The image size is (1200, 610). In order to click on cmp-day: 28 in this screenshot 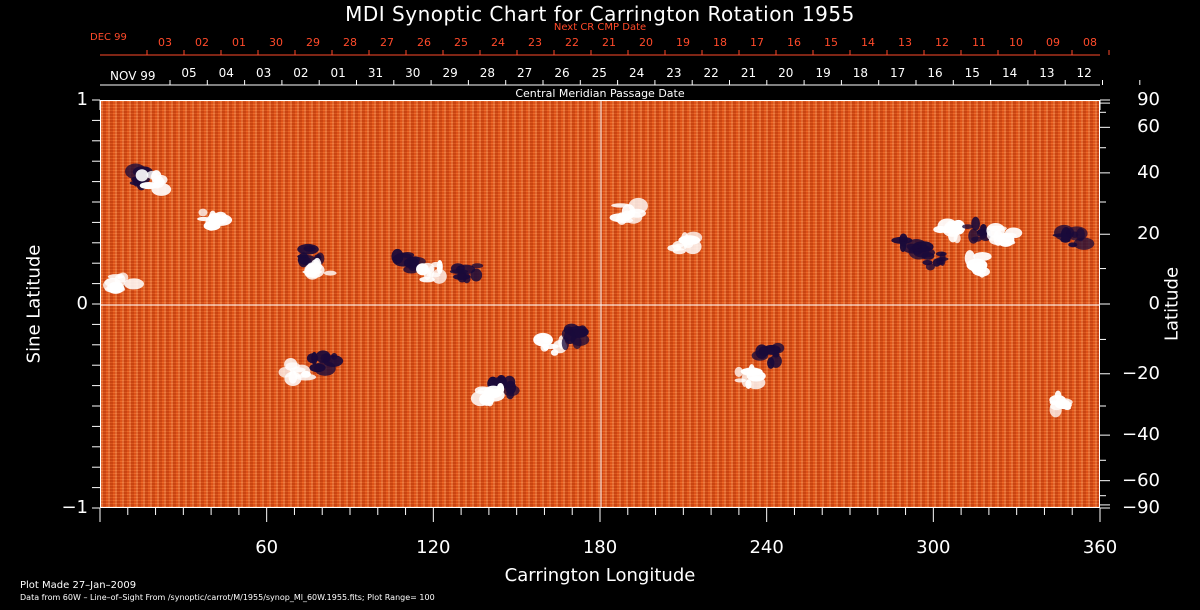, I will do `click(487, 73)`.